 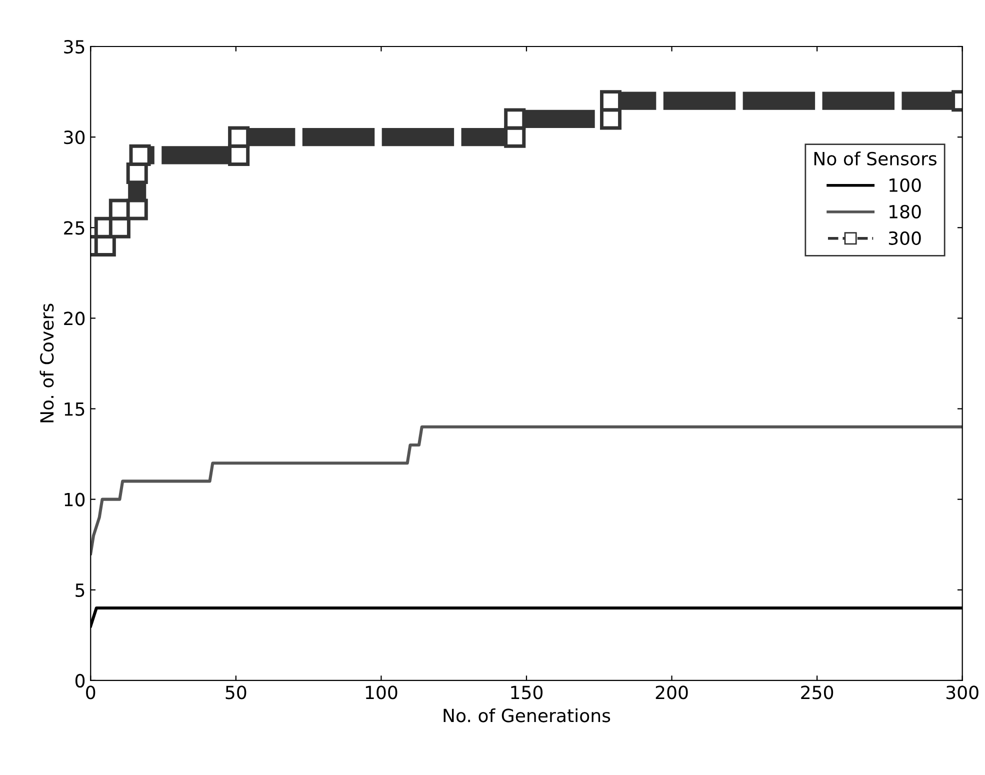 I want to click on y-axis-title: No. of Covers, so click(x=47, y=363).